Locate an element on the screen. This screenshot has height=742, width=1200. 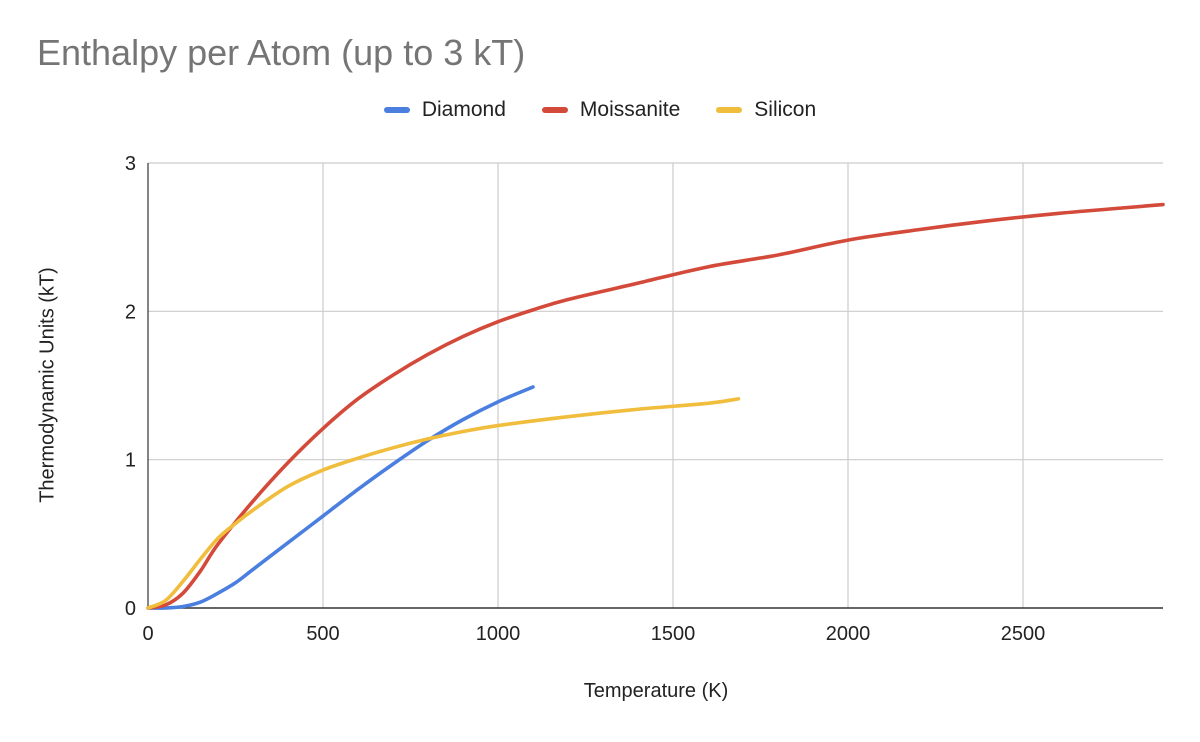
series-line-diamond is located at coordinates (340, 497).